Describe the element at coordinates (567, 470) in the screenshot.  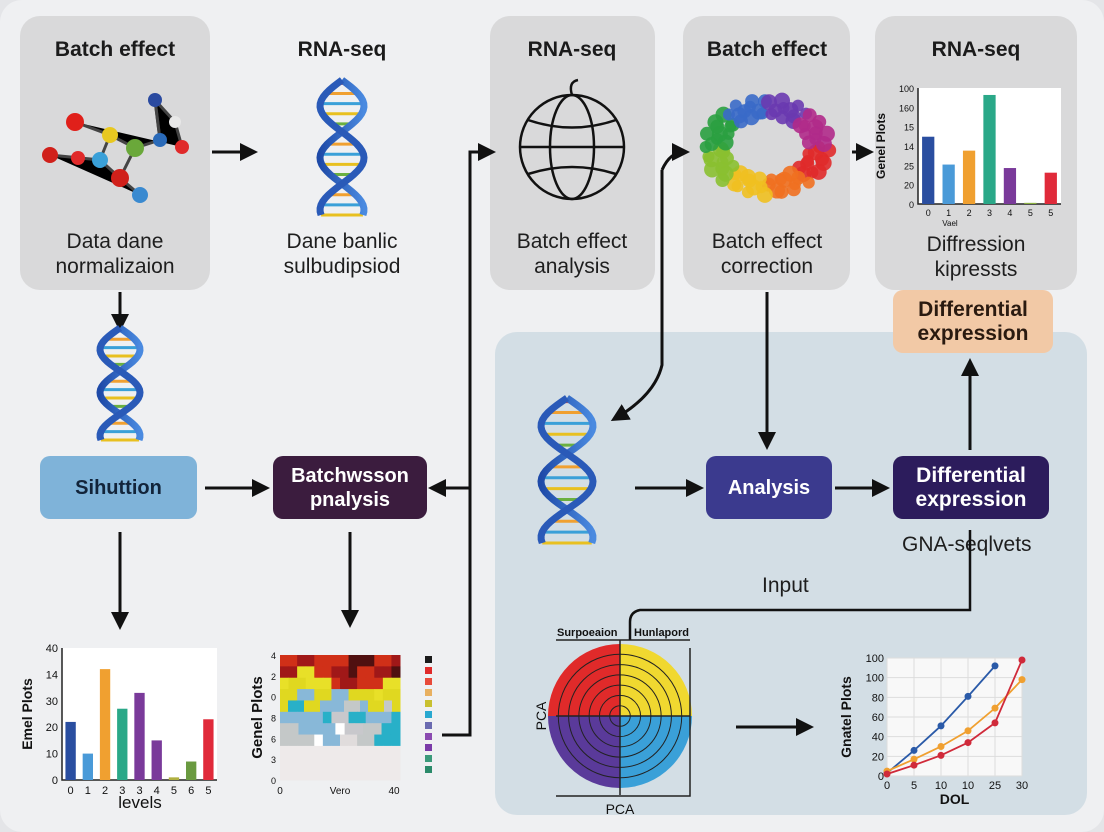
I see `dna-helix-icon` at that location.